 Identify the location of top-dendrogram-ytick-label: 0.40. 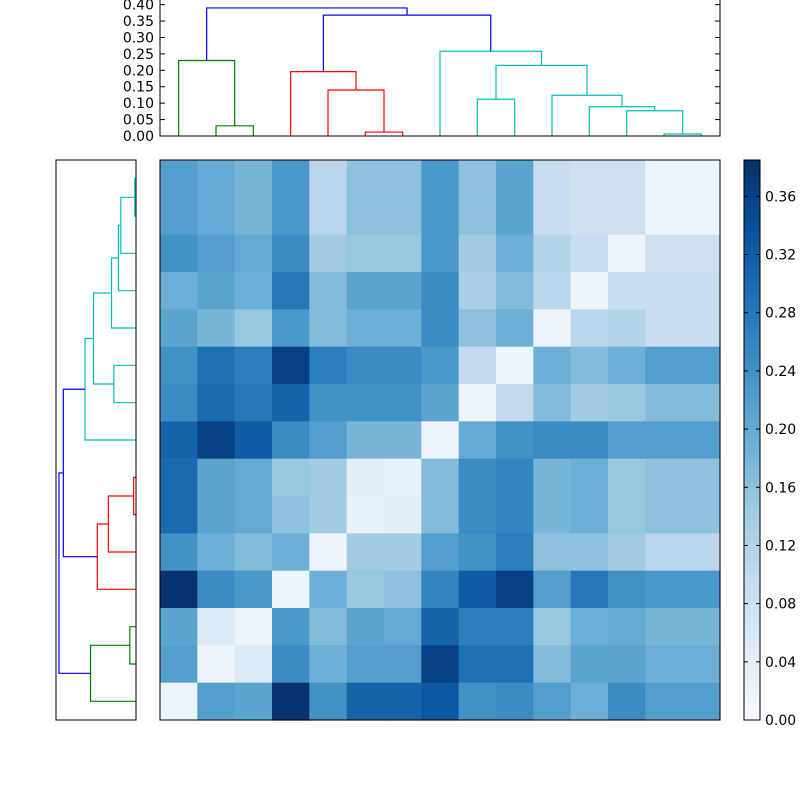
(138, 7).